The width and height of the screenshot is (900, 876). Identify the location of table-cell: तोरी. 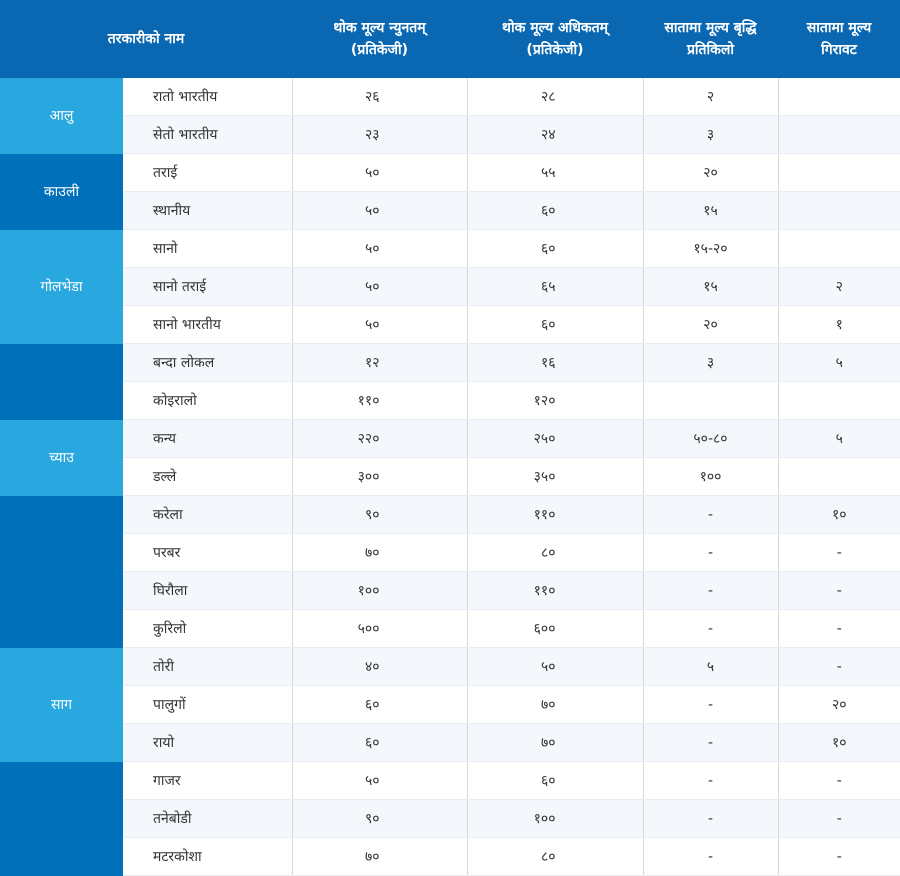
(208, 666).